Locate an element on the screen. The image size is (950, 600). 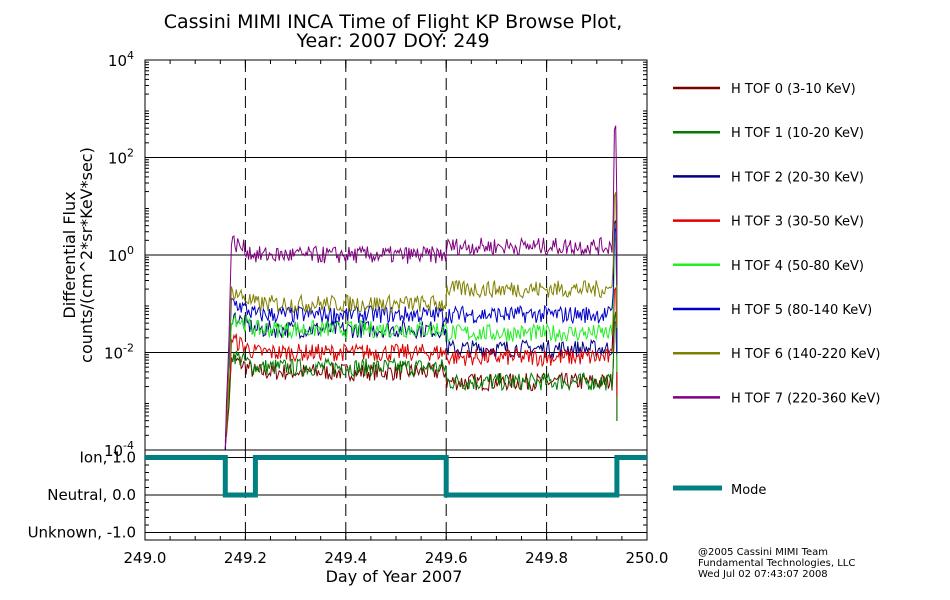
legend-item: H TOF 0 (3-10 KeV) is located at coordinates (764, 89).